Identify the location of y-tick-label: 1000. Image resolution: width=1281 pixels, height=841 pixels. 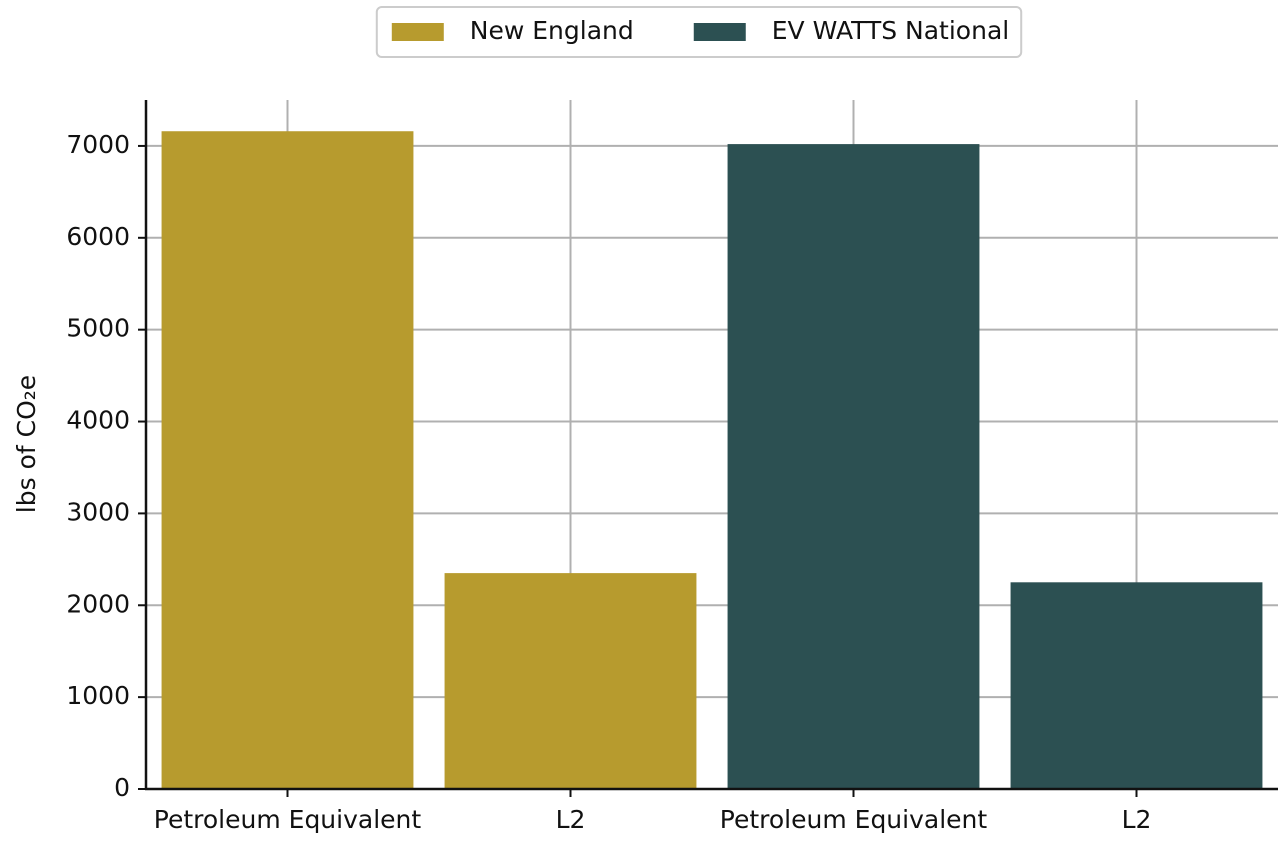
(98, 695).